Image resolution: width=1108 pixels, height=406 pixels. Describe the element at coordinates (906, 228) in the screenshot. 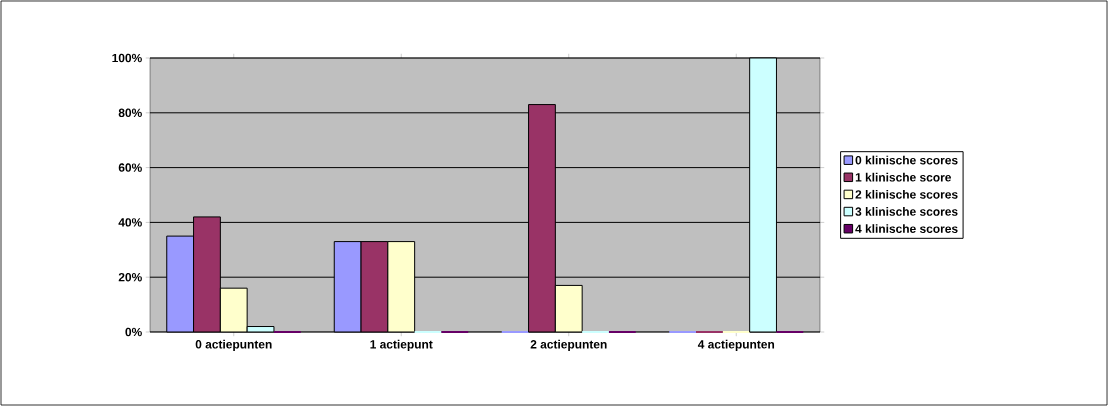

I see `legend-label: 4 klinische scores` at that location.